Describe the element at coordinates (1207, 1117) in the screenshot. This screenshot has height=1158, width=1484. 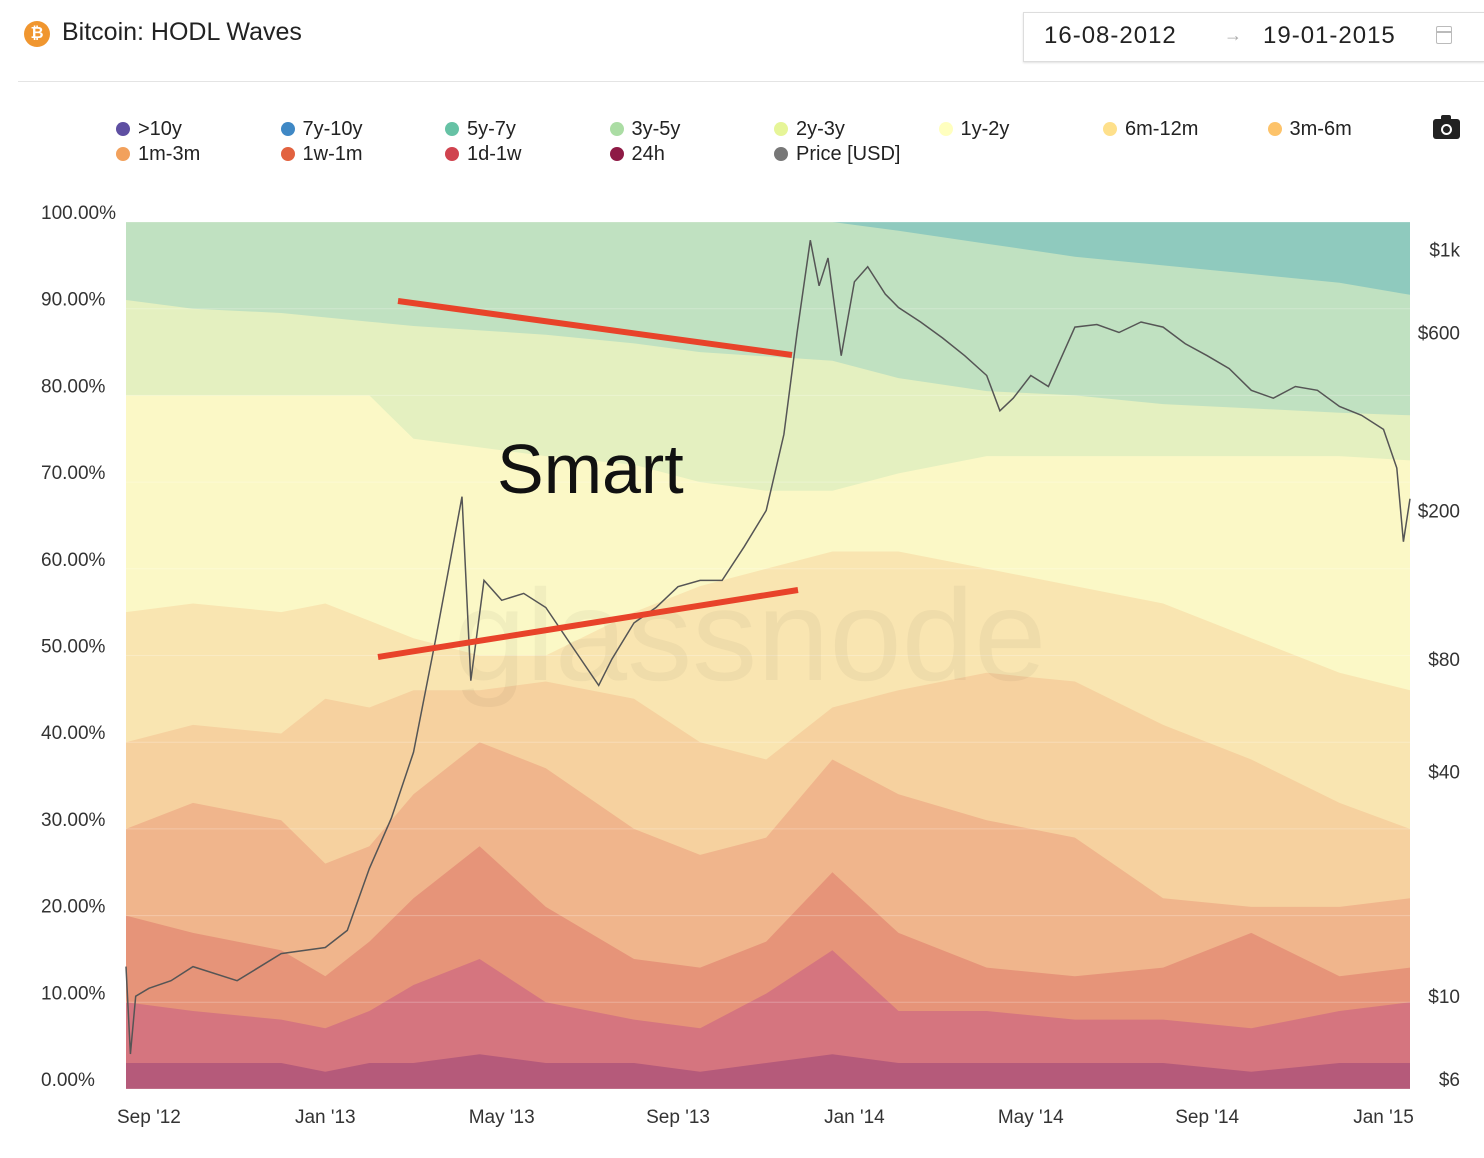
I see `x-tick-label: Sep '14` at that location.